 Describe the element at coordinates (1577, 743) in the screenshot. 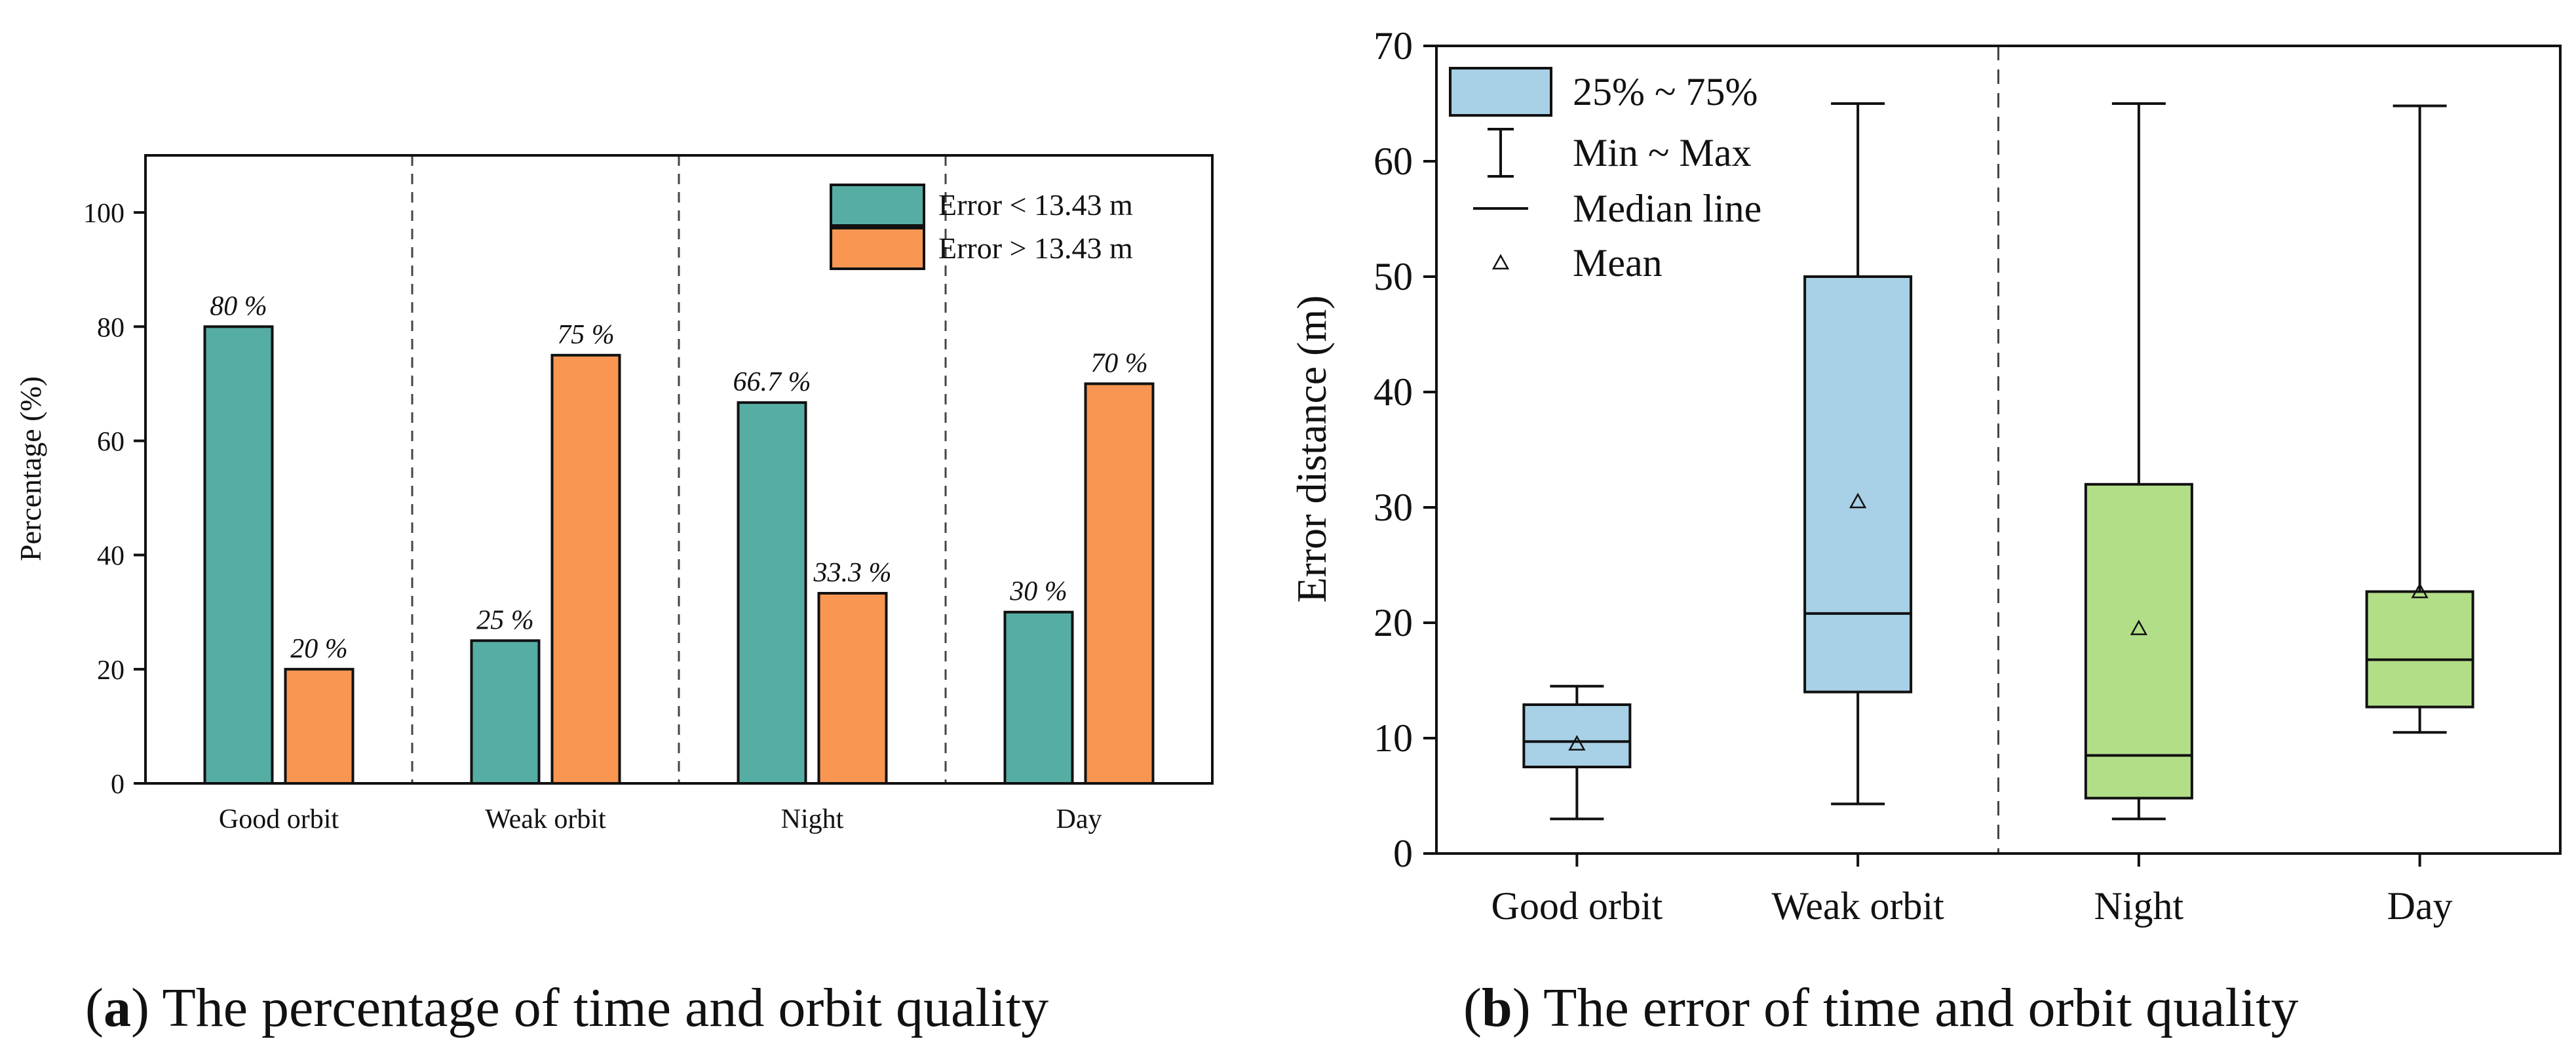

I see `panel-b-mean-good-orbit` at that location.